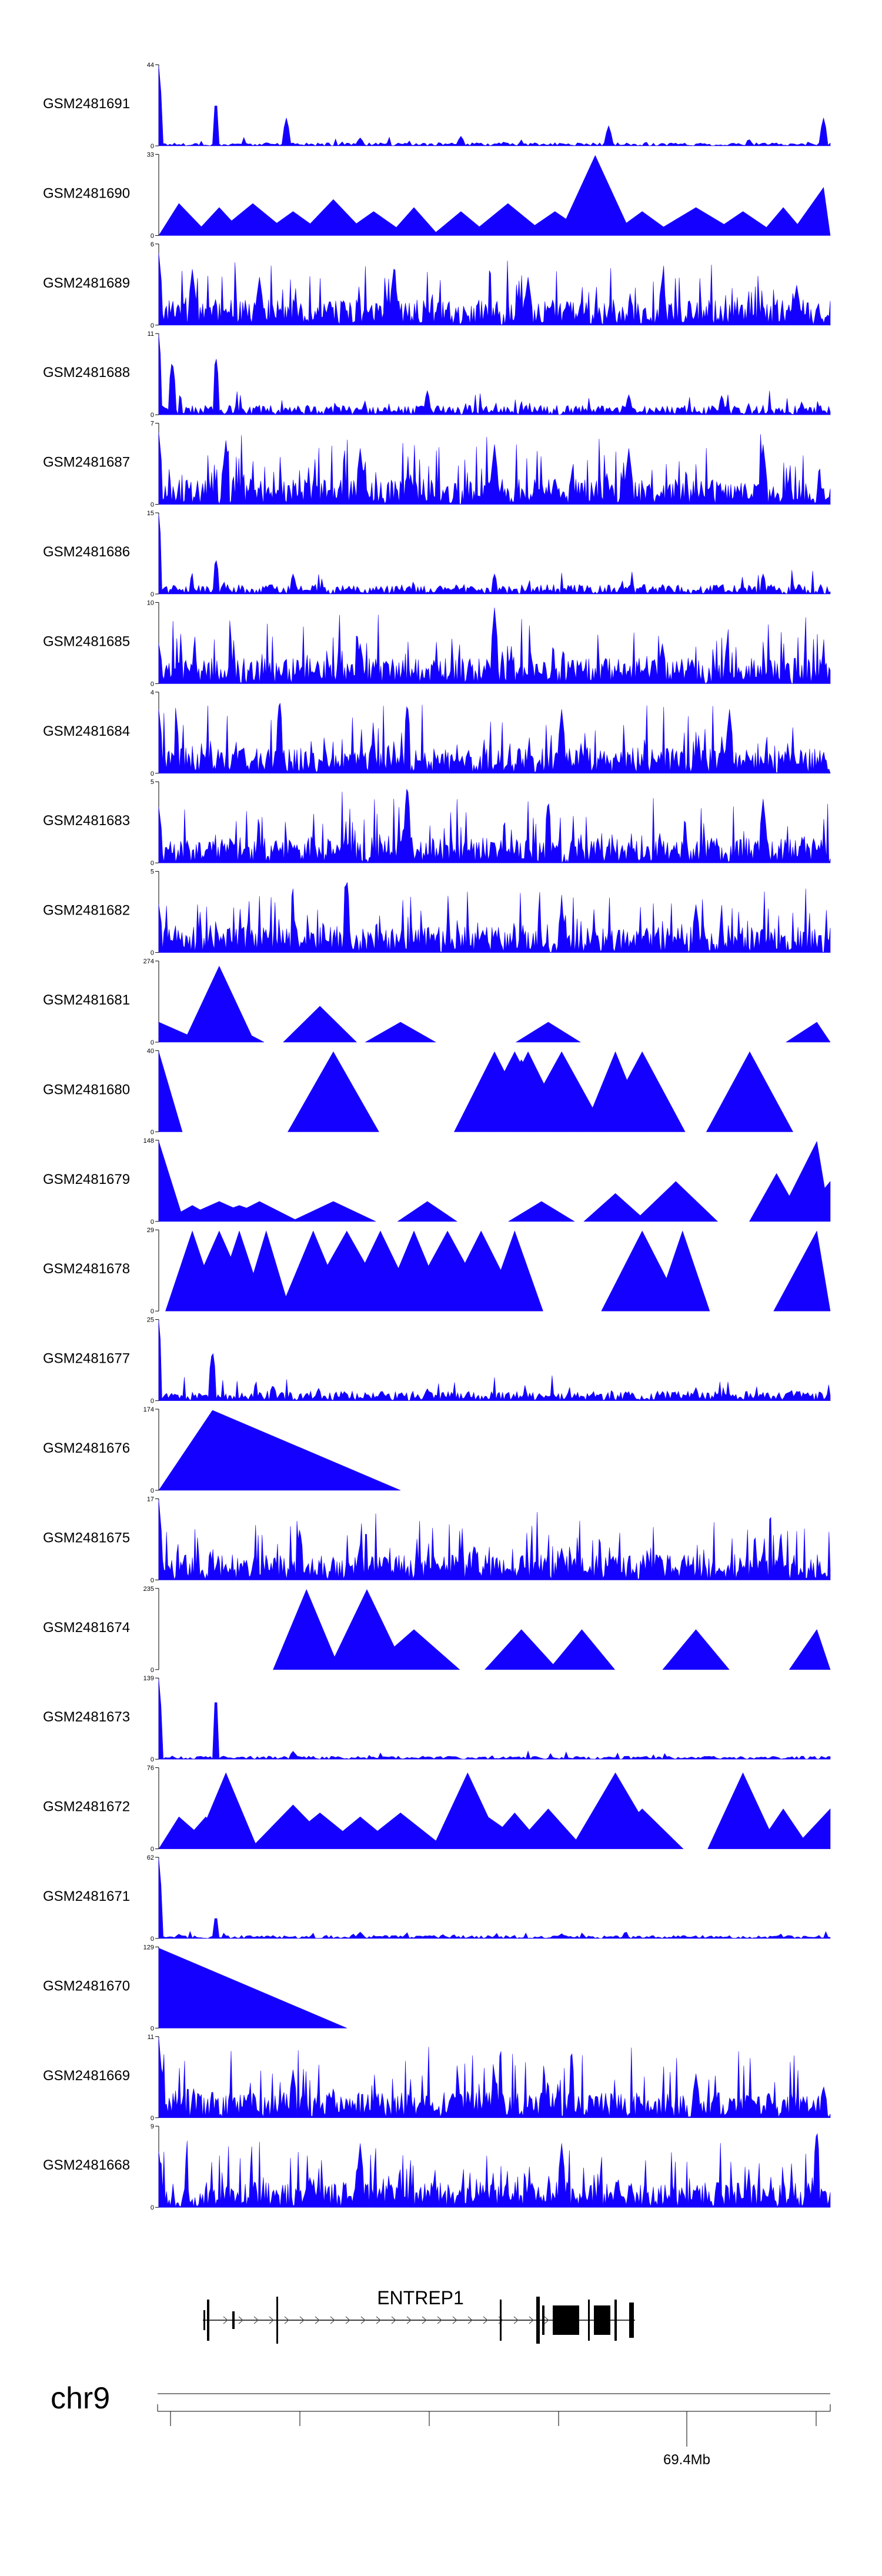  I want to click on track-label: GSM2481675, so click(86, 1538).